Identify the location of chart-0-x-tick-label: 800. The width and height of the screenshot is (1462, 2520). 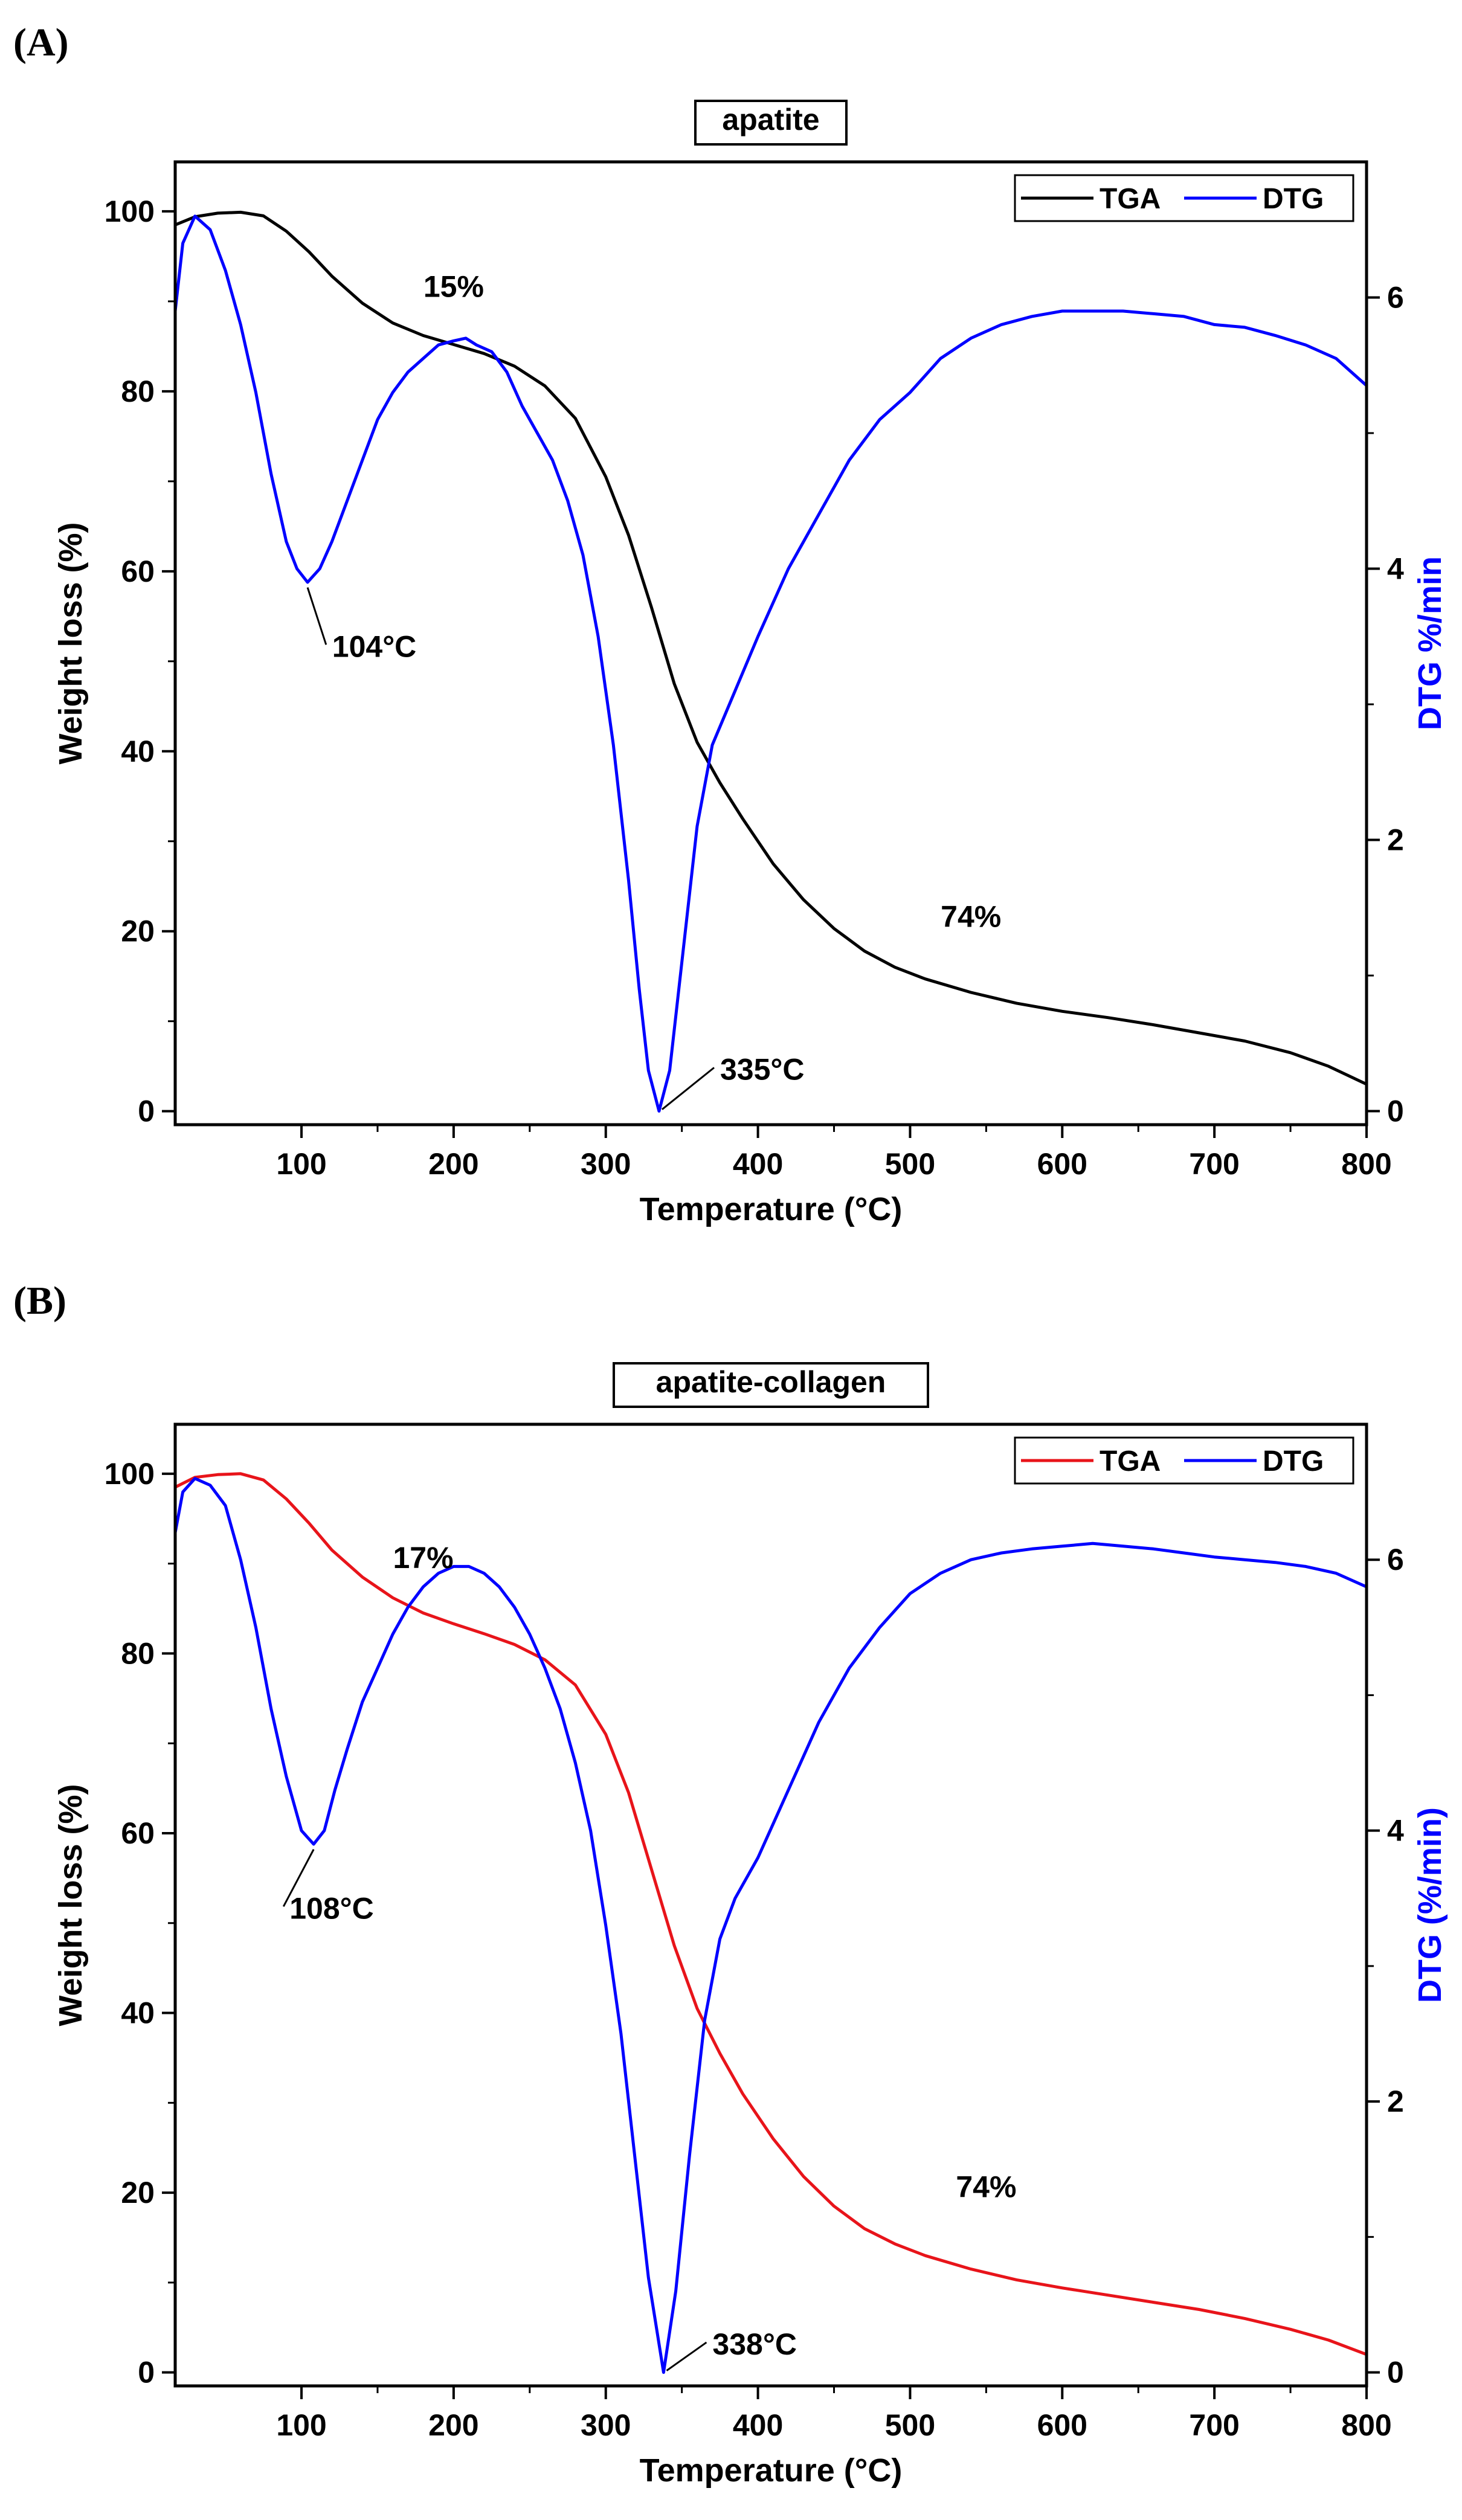
(1366, 1164).